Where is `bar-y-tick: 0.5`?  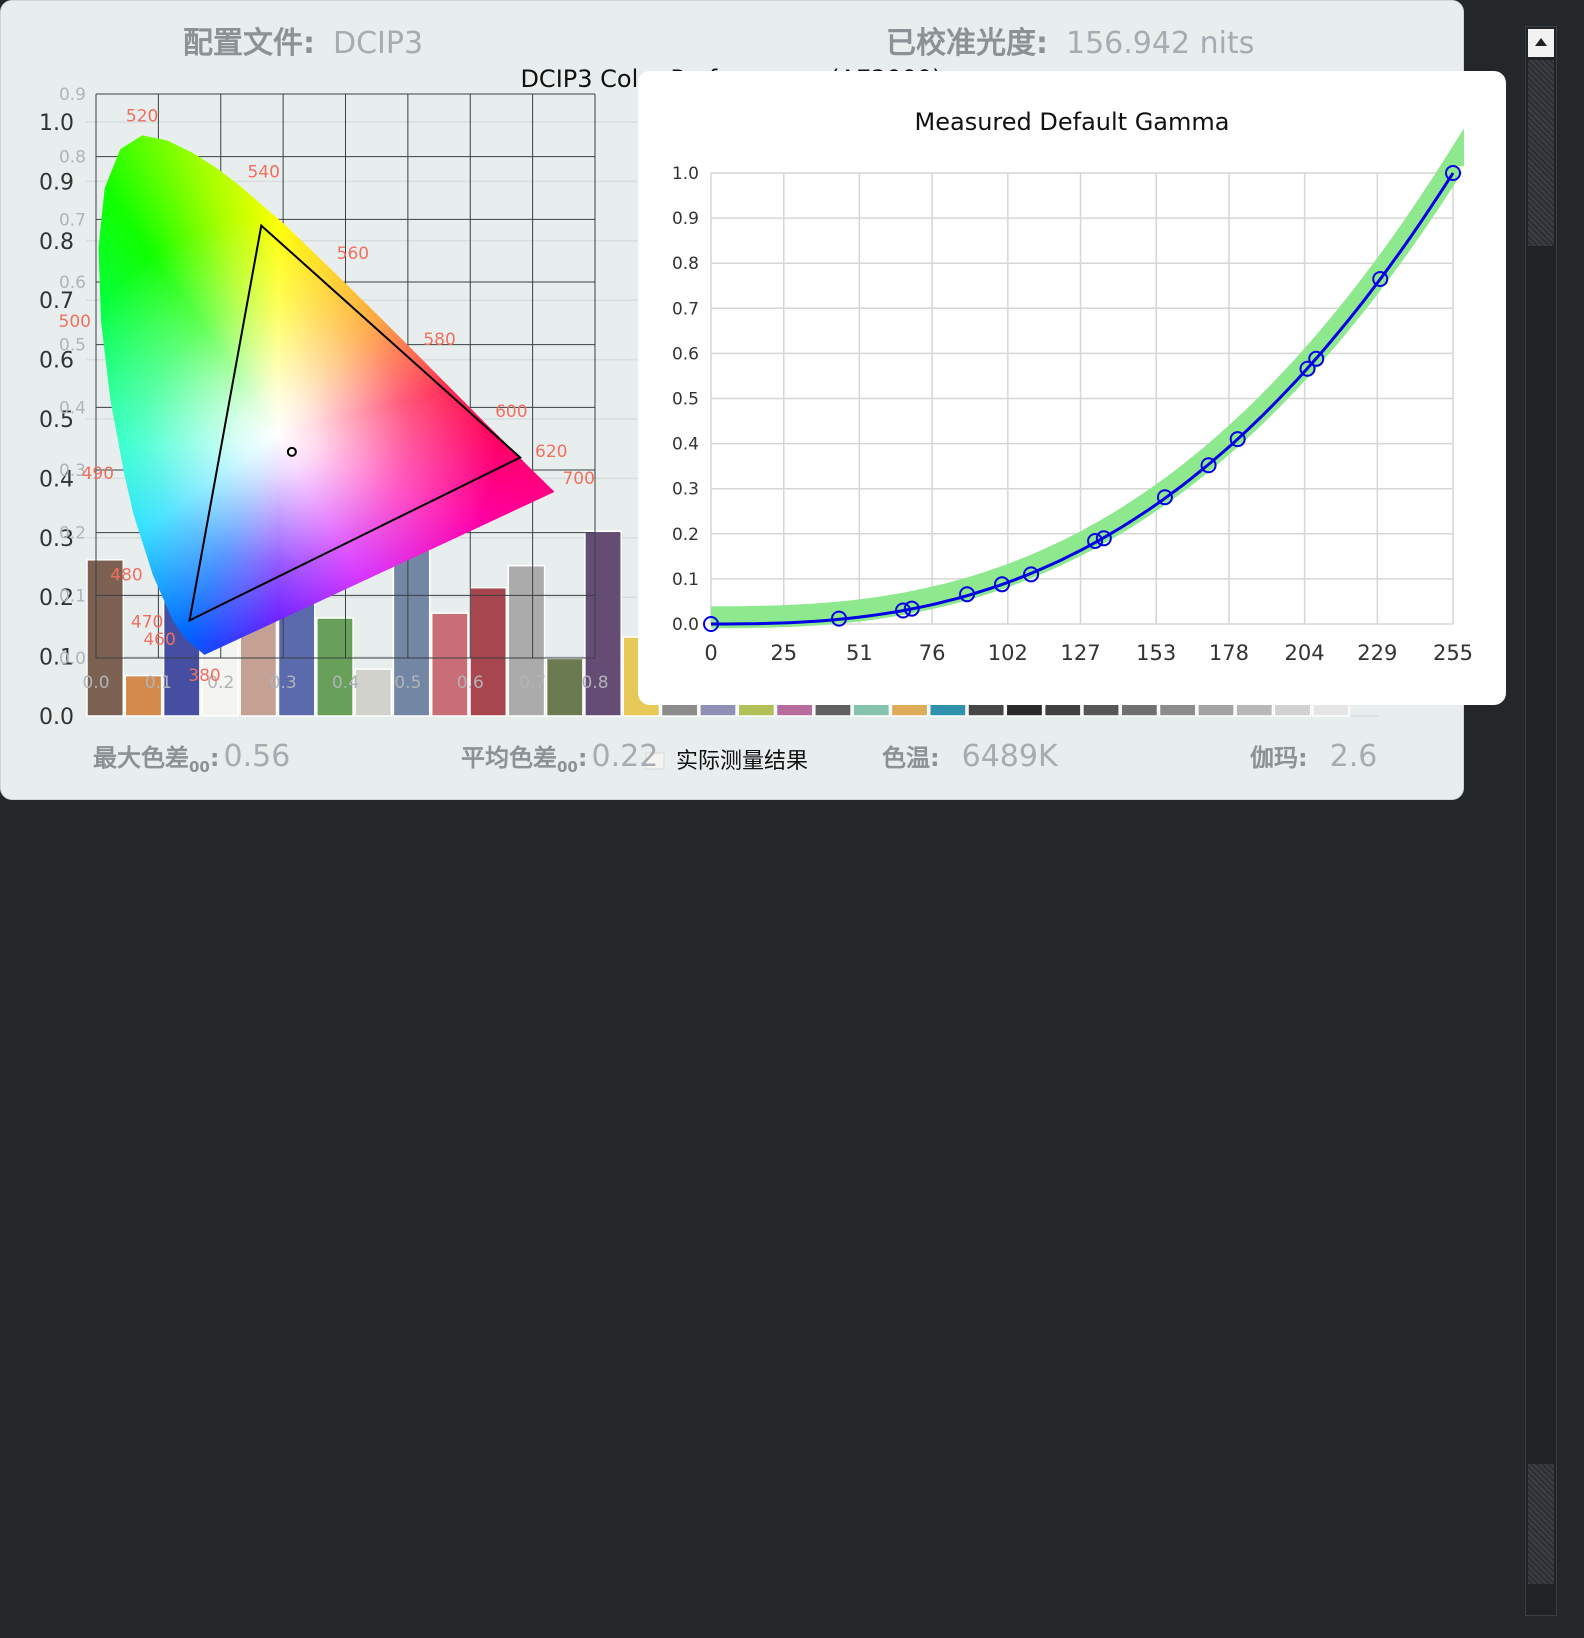 bar-y-tick: 0.5 is located at coordinates (56, 420).